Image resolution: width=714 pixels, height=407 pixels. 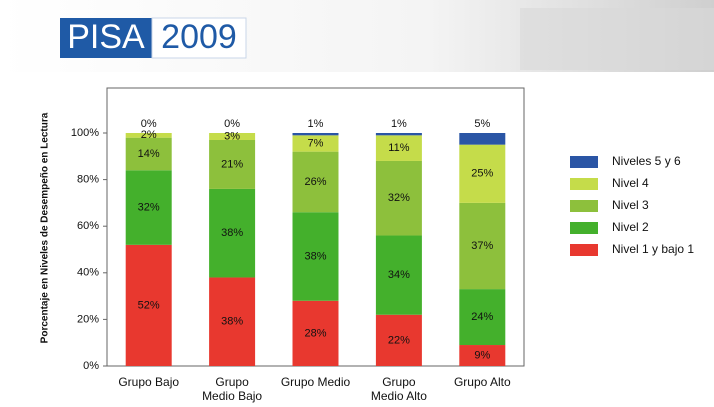 I want to click on x-tick-label: Grupo Medio, so click(x=315, y=382).